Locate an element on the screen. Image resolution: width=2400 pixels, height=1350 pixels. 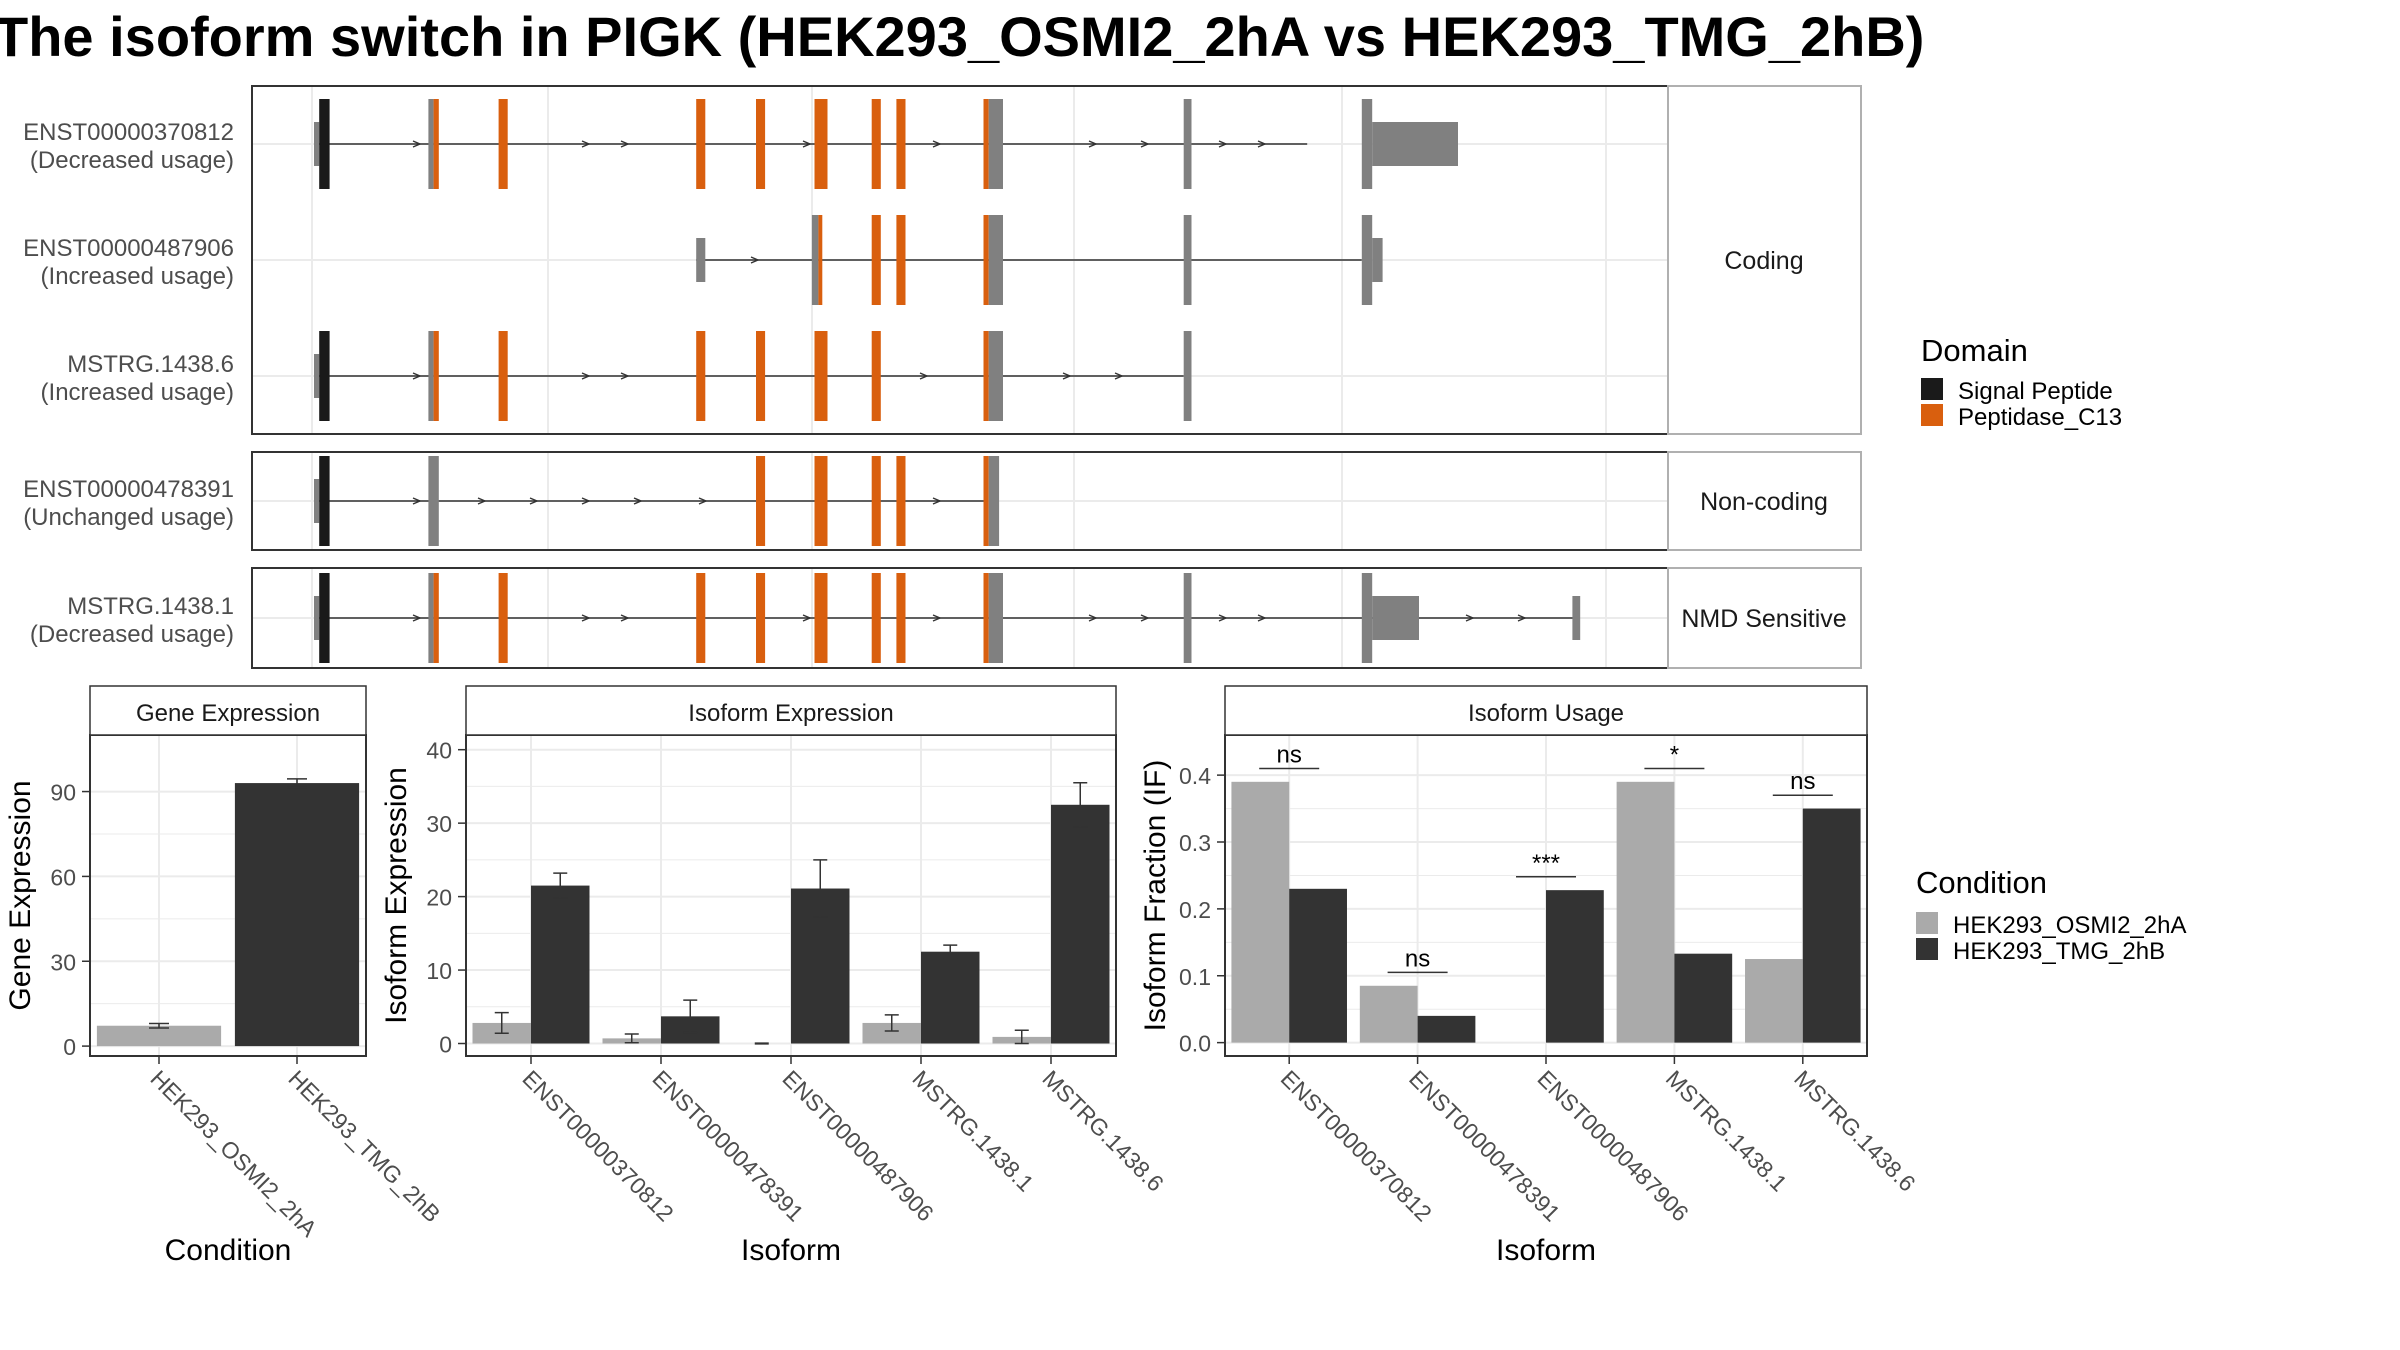
y-tick-label: 0.4 is located at coordinates (1195, 776).